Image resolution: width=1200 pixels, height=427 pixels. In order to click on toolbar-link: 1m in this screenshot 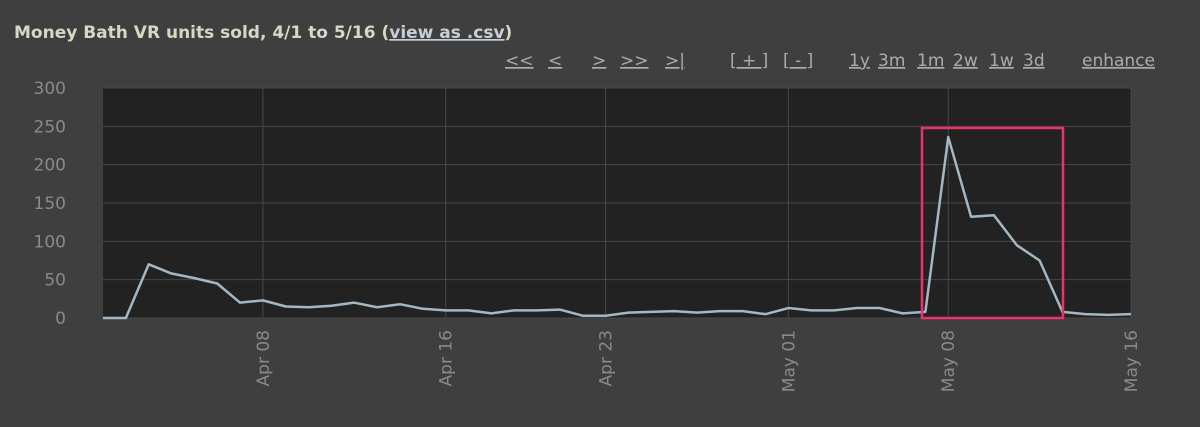, I will do `click(930, 61)`.